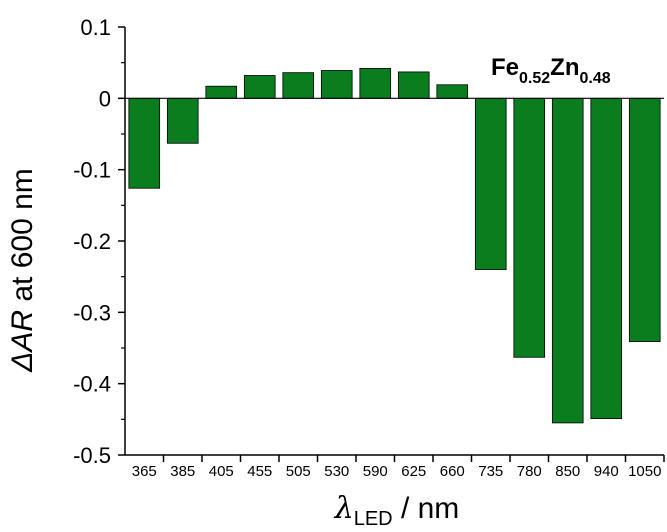  I want to click on x-tick-label: 590, so click(375, 471).